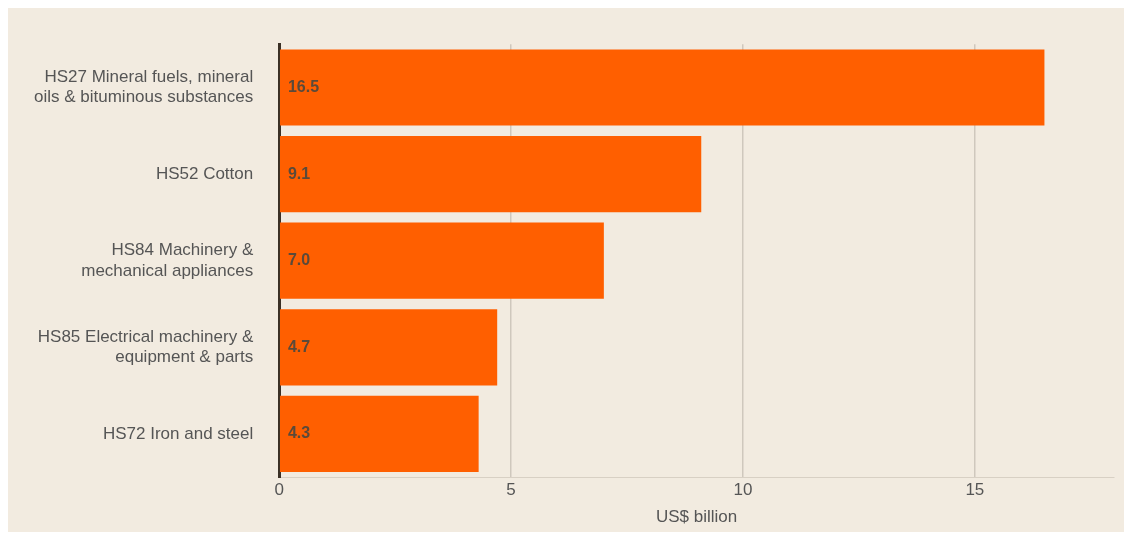  What do you see at coordinates (696, 517) in the screenshot?
I see `x-axis-title: US$ billion` at bounding box center [696, 517].